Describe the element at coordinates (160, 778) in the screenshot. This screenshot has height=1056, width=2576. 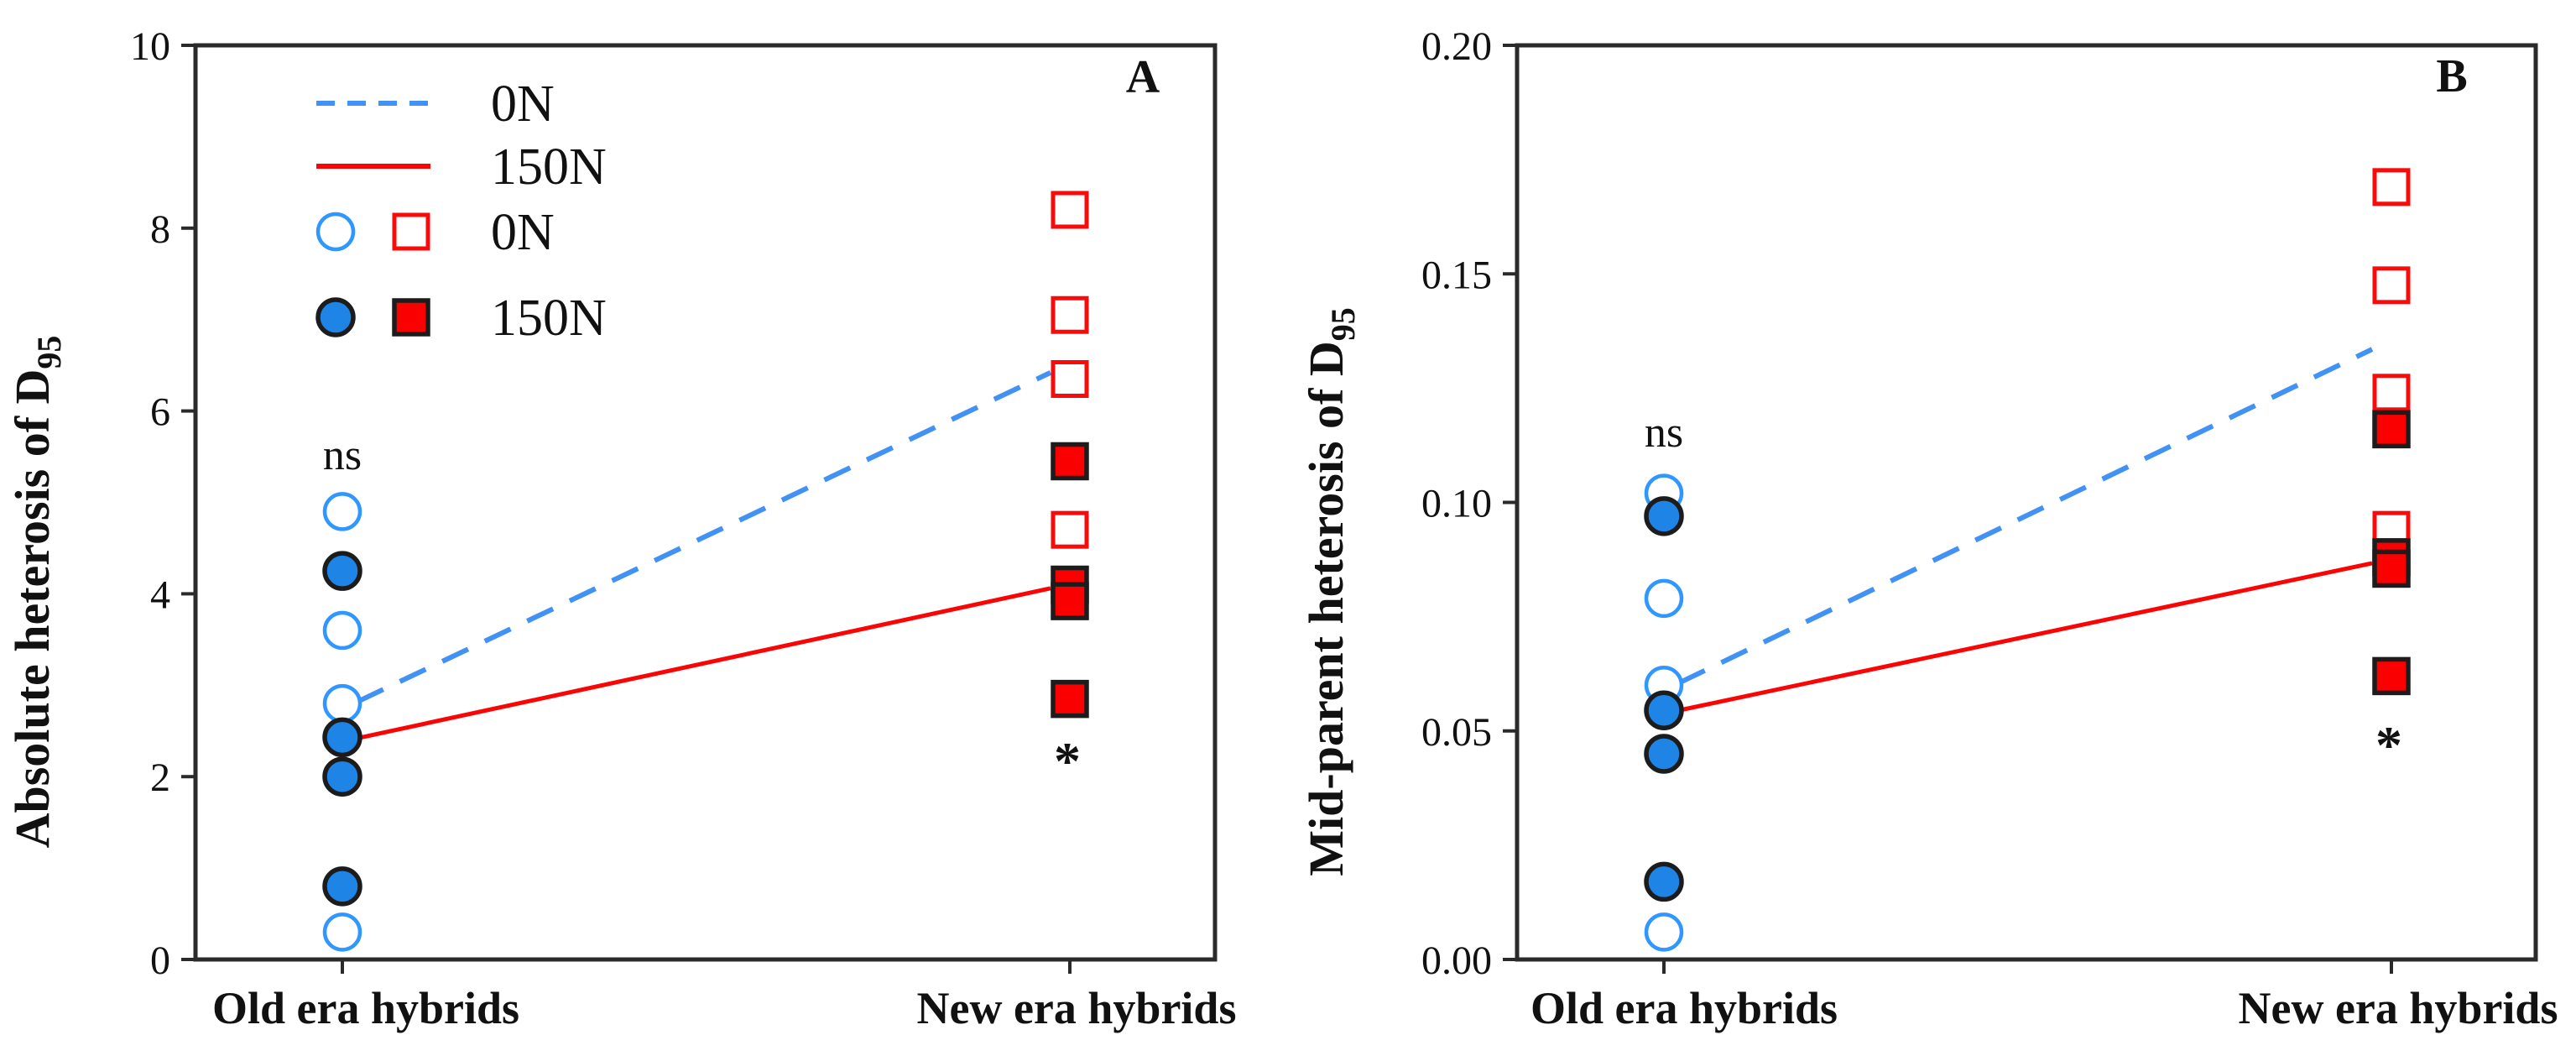
I see `y-tick-label: 2` at that location.